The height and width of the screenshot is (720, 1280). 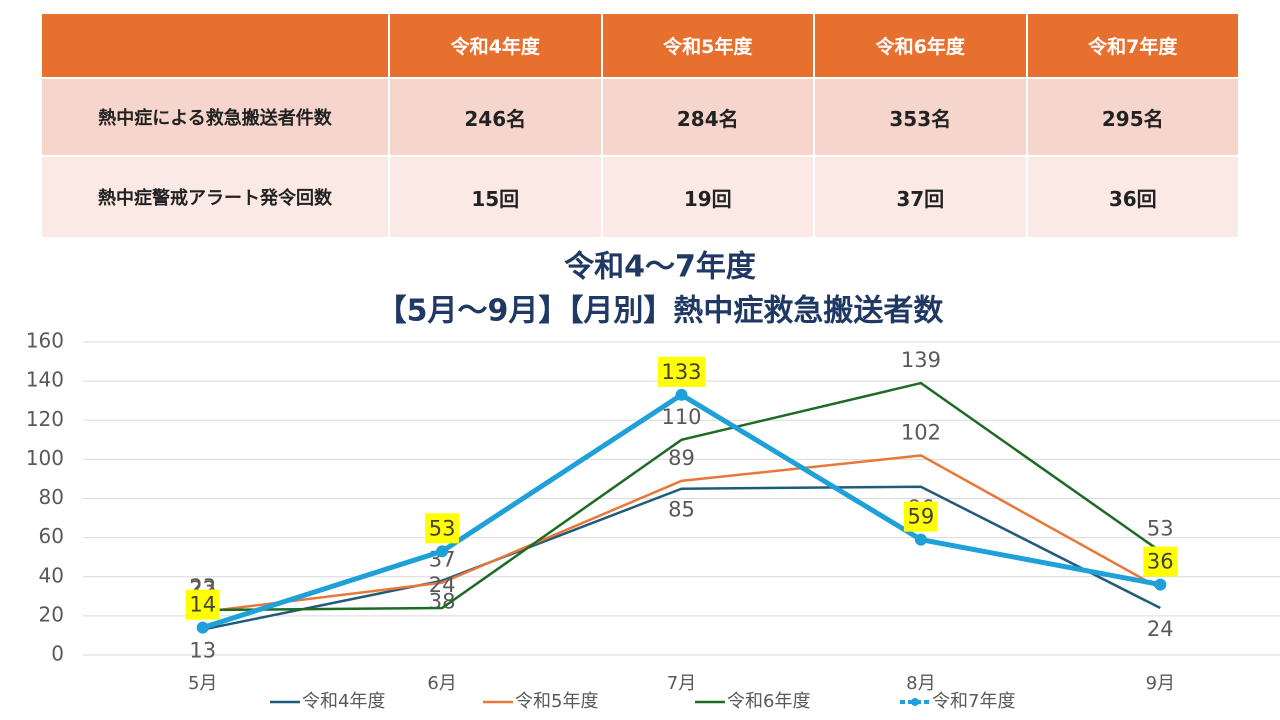 I want to click on y-tick-label: 0, so click(x=57, y=654).